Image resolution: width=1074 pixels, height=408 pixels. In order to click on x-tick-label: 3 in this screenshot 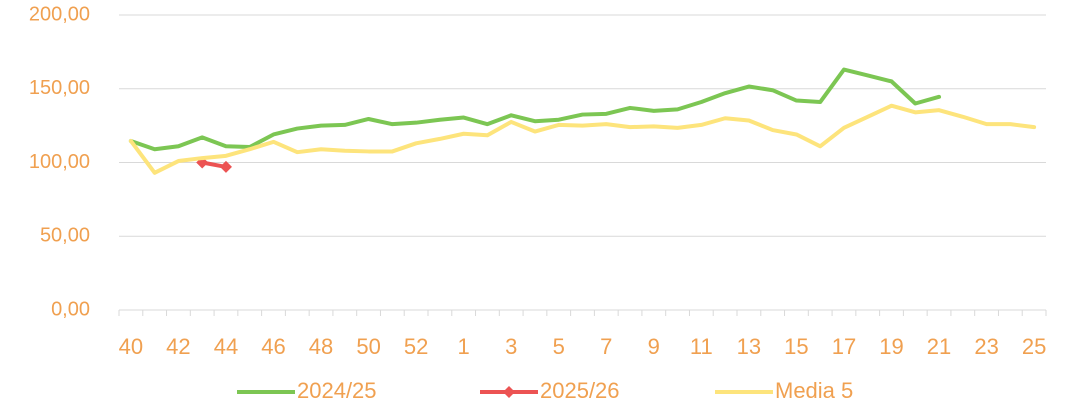, I will do `click(511, 346)`.